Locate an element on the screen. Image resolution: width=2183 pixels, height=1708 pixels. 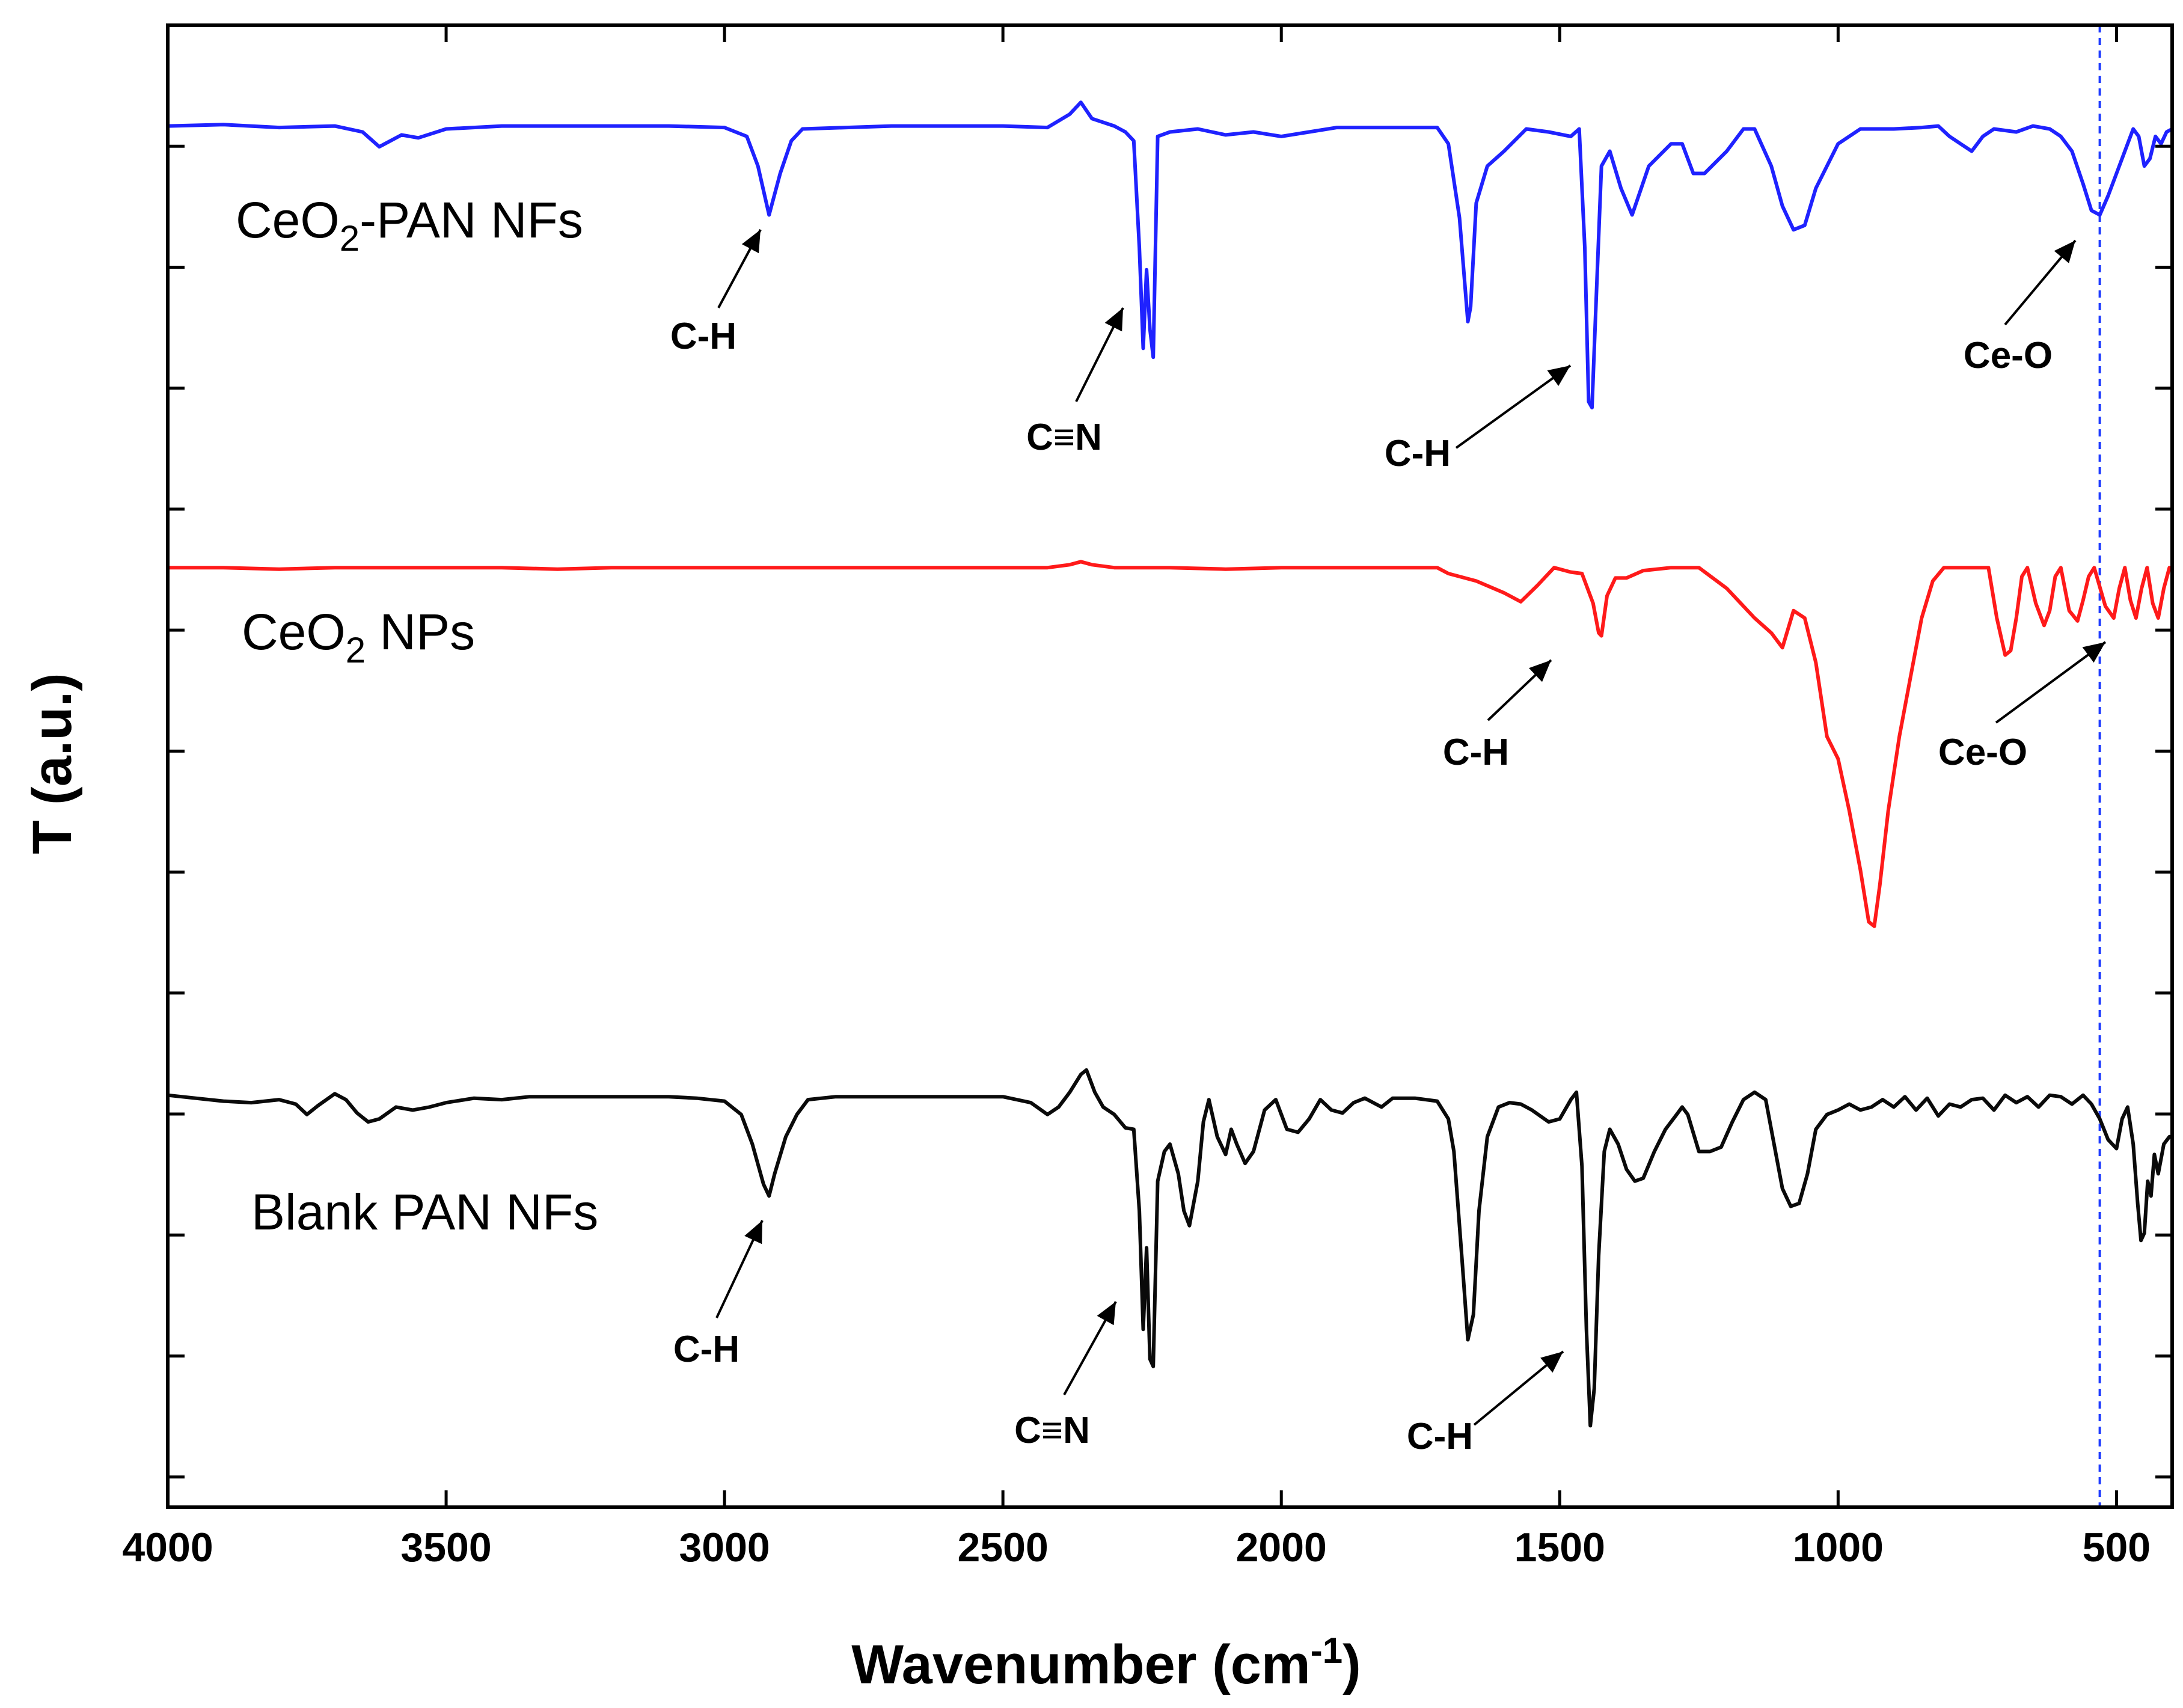
series-labels: CeO2-PAN NFs CeO2 NPs Blank PAN NFs is located at coordinates (417, 716).